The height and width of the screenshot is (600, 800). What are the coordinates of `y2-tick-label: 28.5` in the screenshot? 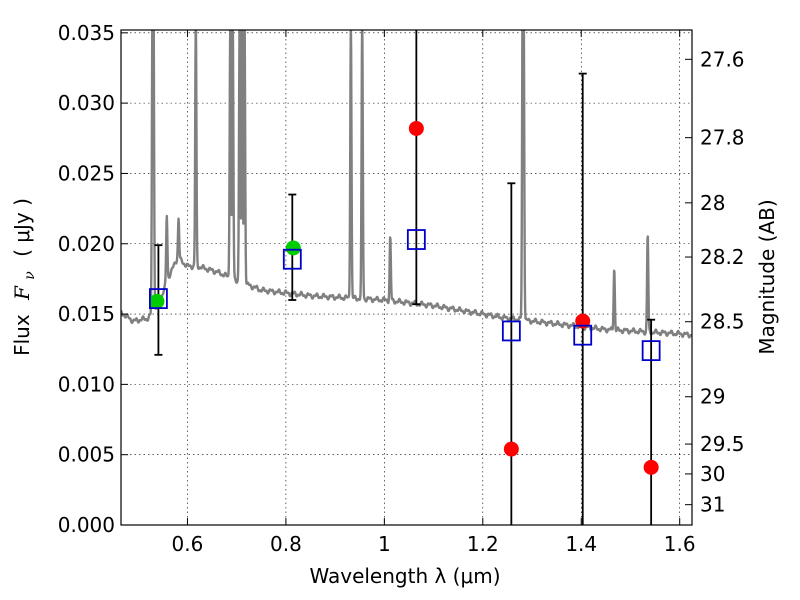 It's located at (722, 322).